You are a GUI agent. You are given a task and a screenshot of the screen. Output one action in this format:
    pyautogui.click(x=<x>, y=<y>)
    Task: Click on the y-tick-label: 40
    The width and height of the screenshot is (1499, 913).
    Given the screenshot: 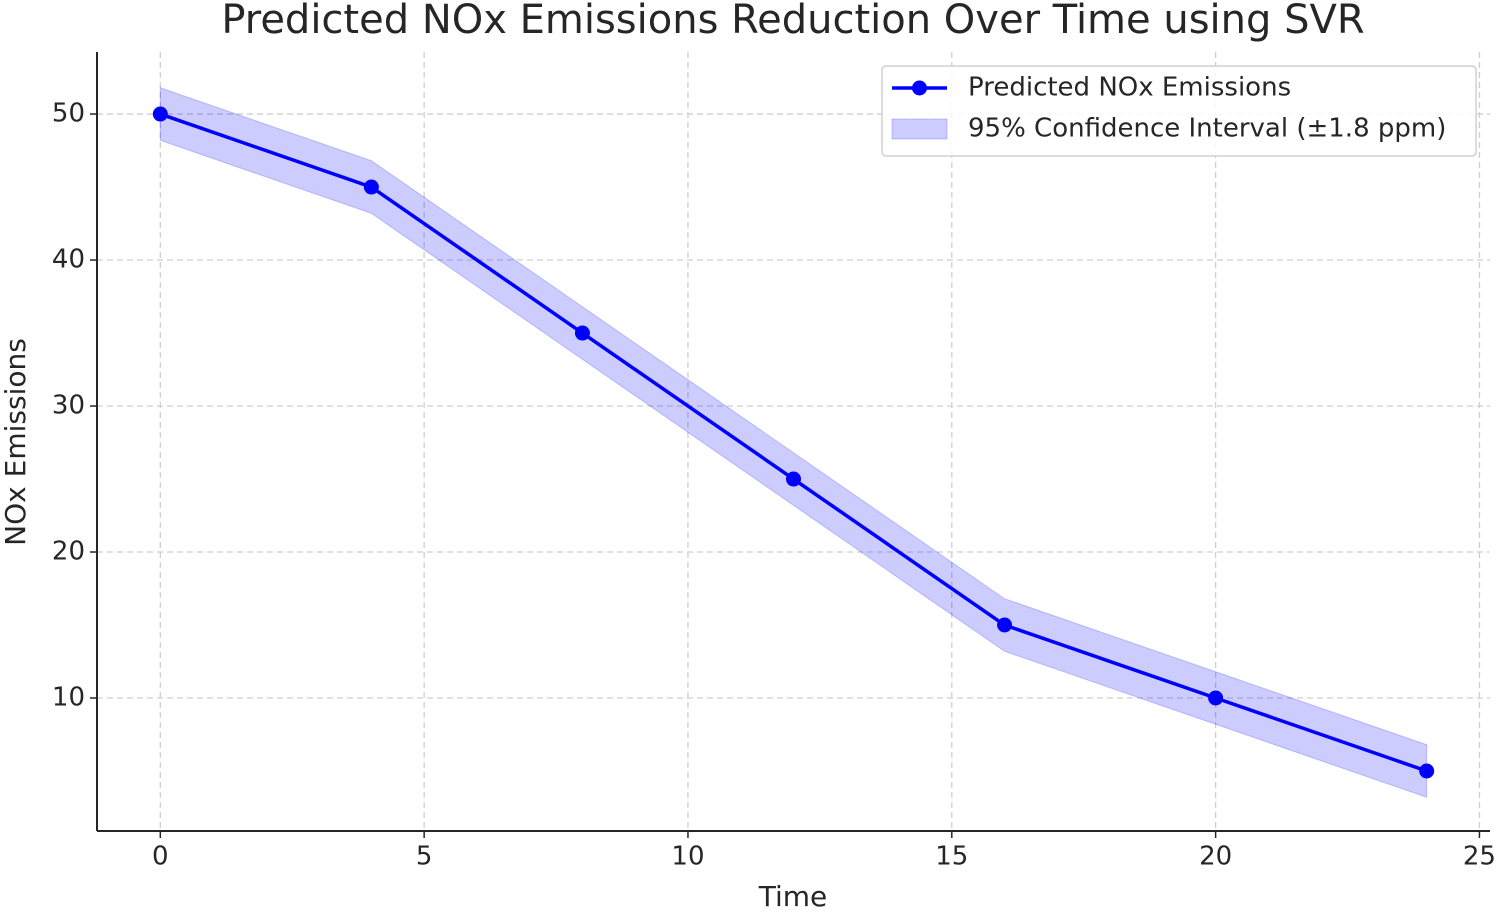 What is the action you would take?
    pyautogui.click(x=68, y=260)
    